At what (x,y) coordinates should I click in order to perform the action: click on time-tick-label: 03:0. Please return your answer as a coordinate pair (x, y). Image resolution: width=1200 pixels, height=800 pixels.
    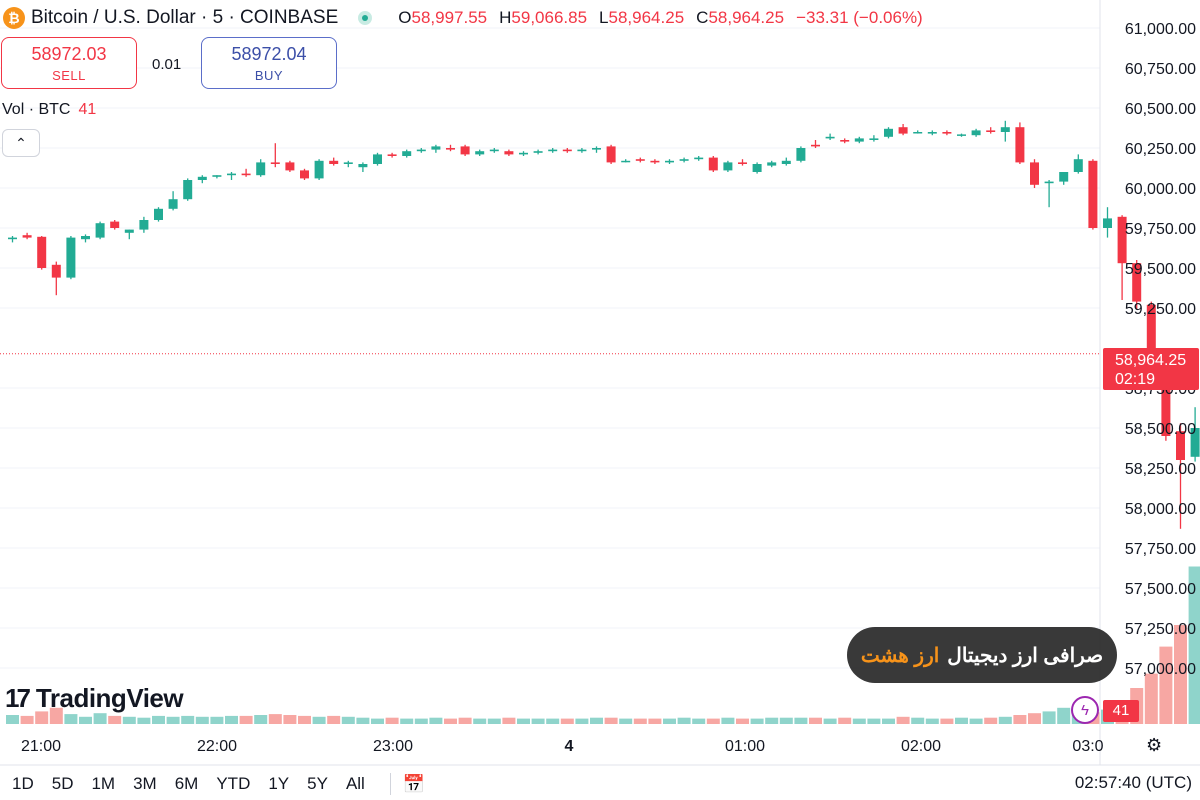
    Looking at the image, I should click on (1087, 746).